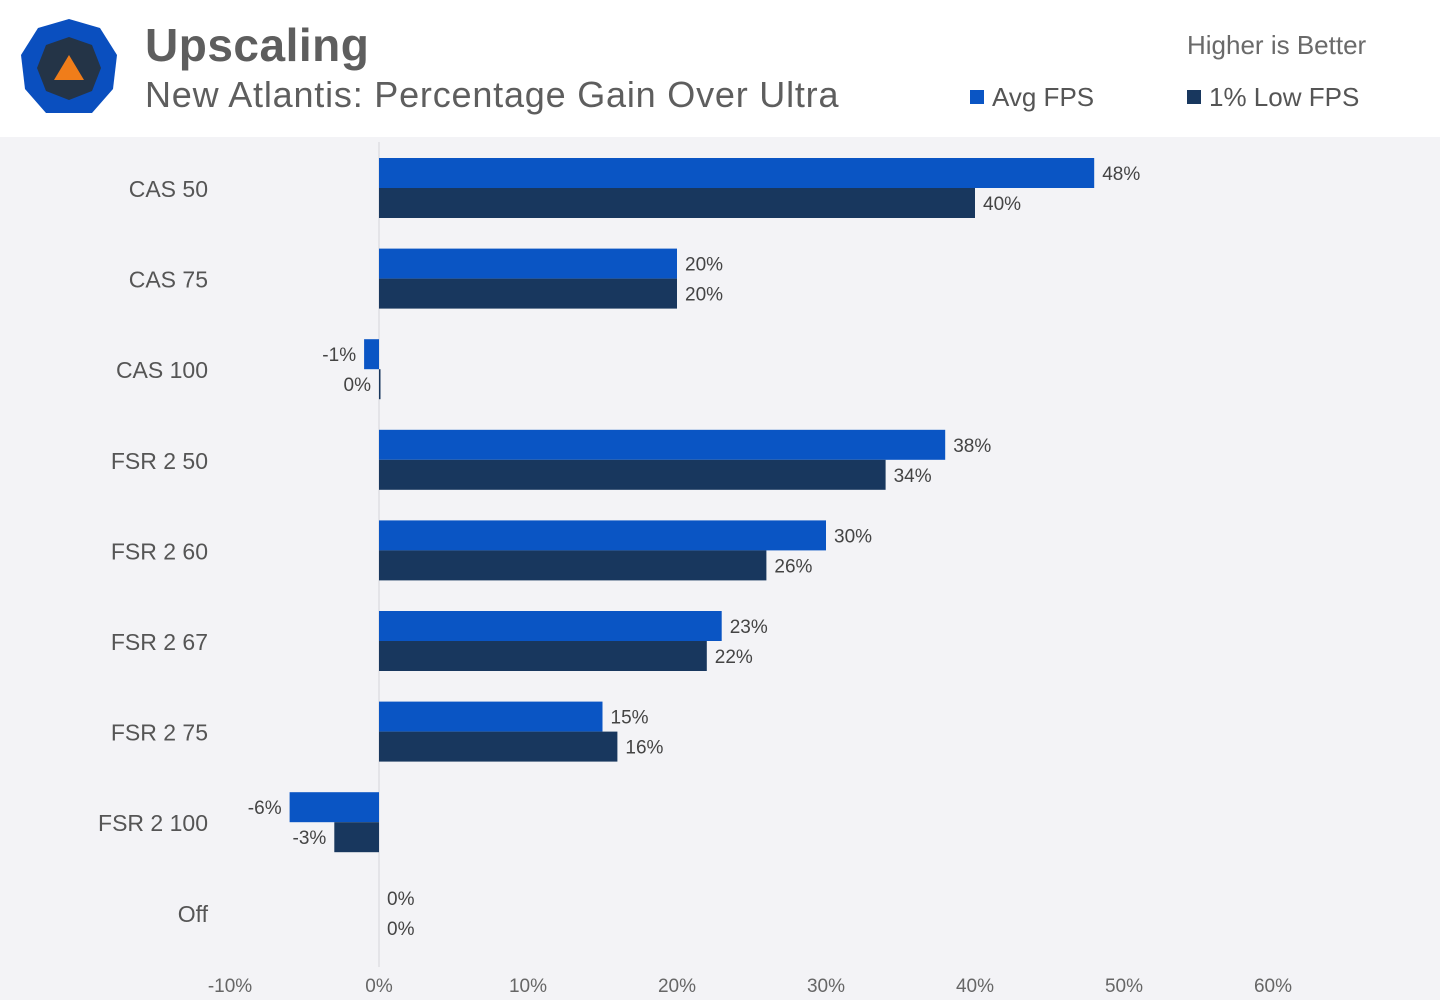  I want to click on chart-title: Upscaling, so click(257, 45).